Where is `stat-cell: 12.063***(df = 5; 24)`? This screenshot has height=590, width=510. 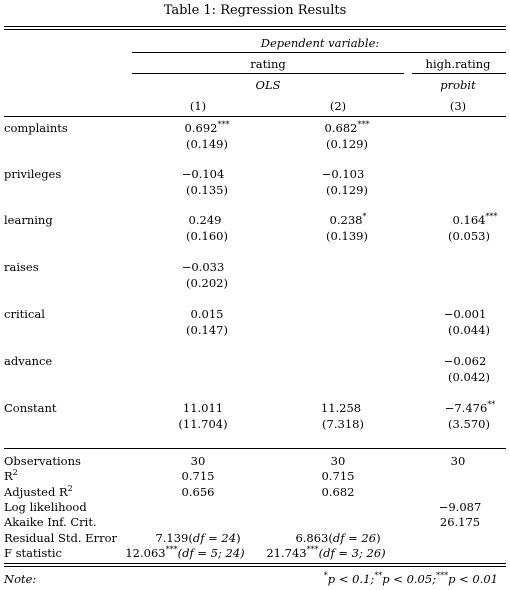
stat-cell: 12.063***(df = 5; 24) is located at coordinates (185, 552).